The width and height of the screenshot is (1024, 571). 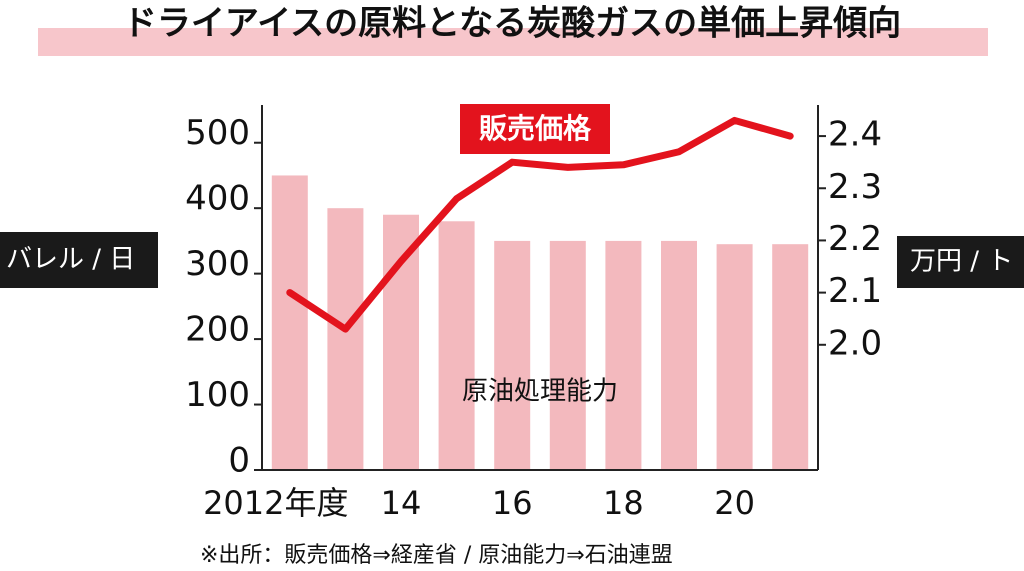 What do you see at coordinates (855, 187) in the screenshot?
I see `y2-tick-label: 2.3` at bounding box center [855, 187].